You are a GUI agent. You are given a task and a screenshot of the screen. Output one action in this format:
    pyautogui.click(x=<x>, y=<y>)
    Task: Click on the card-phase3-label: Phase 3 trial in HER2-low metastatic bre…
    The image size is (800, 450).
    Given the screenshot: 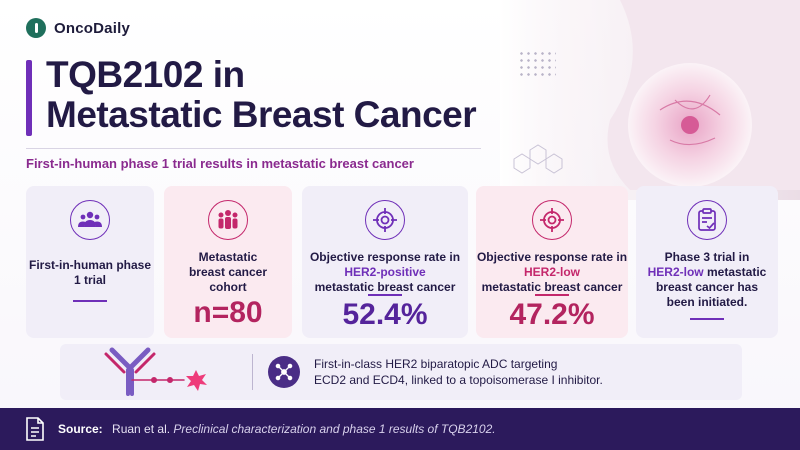 What is the action you would take?
    pyautogui.click(x=707, y=280)
    